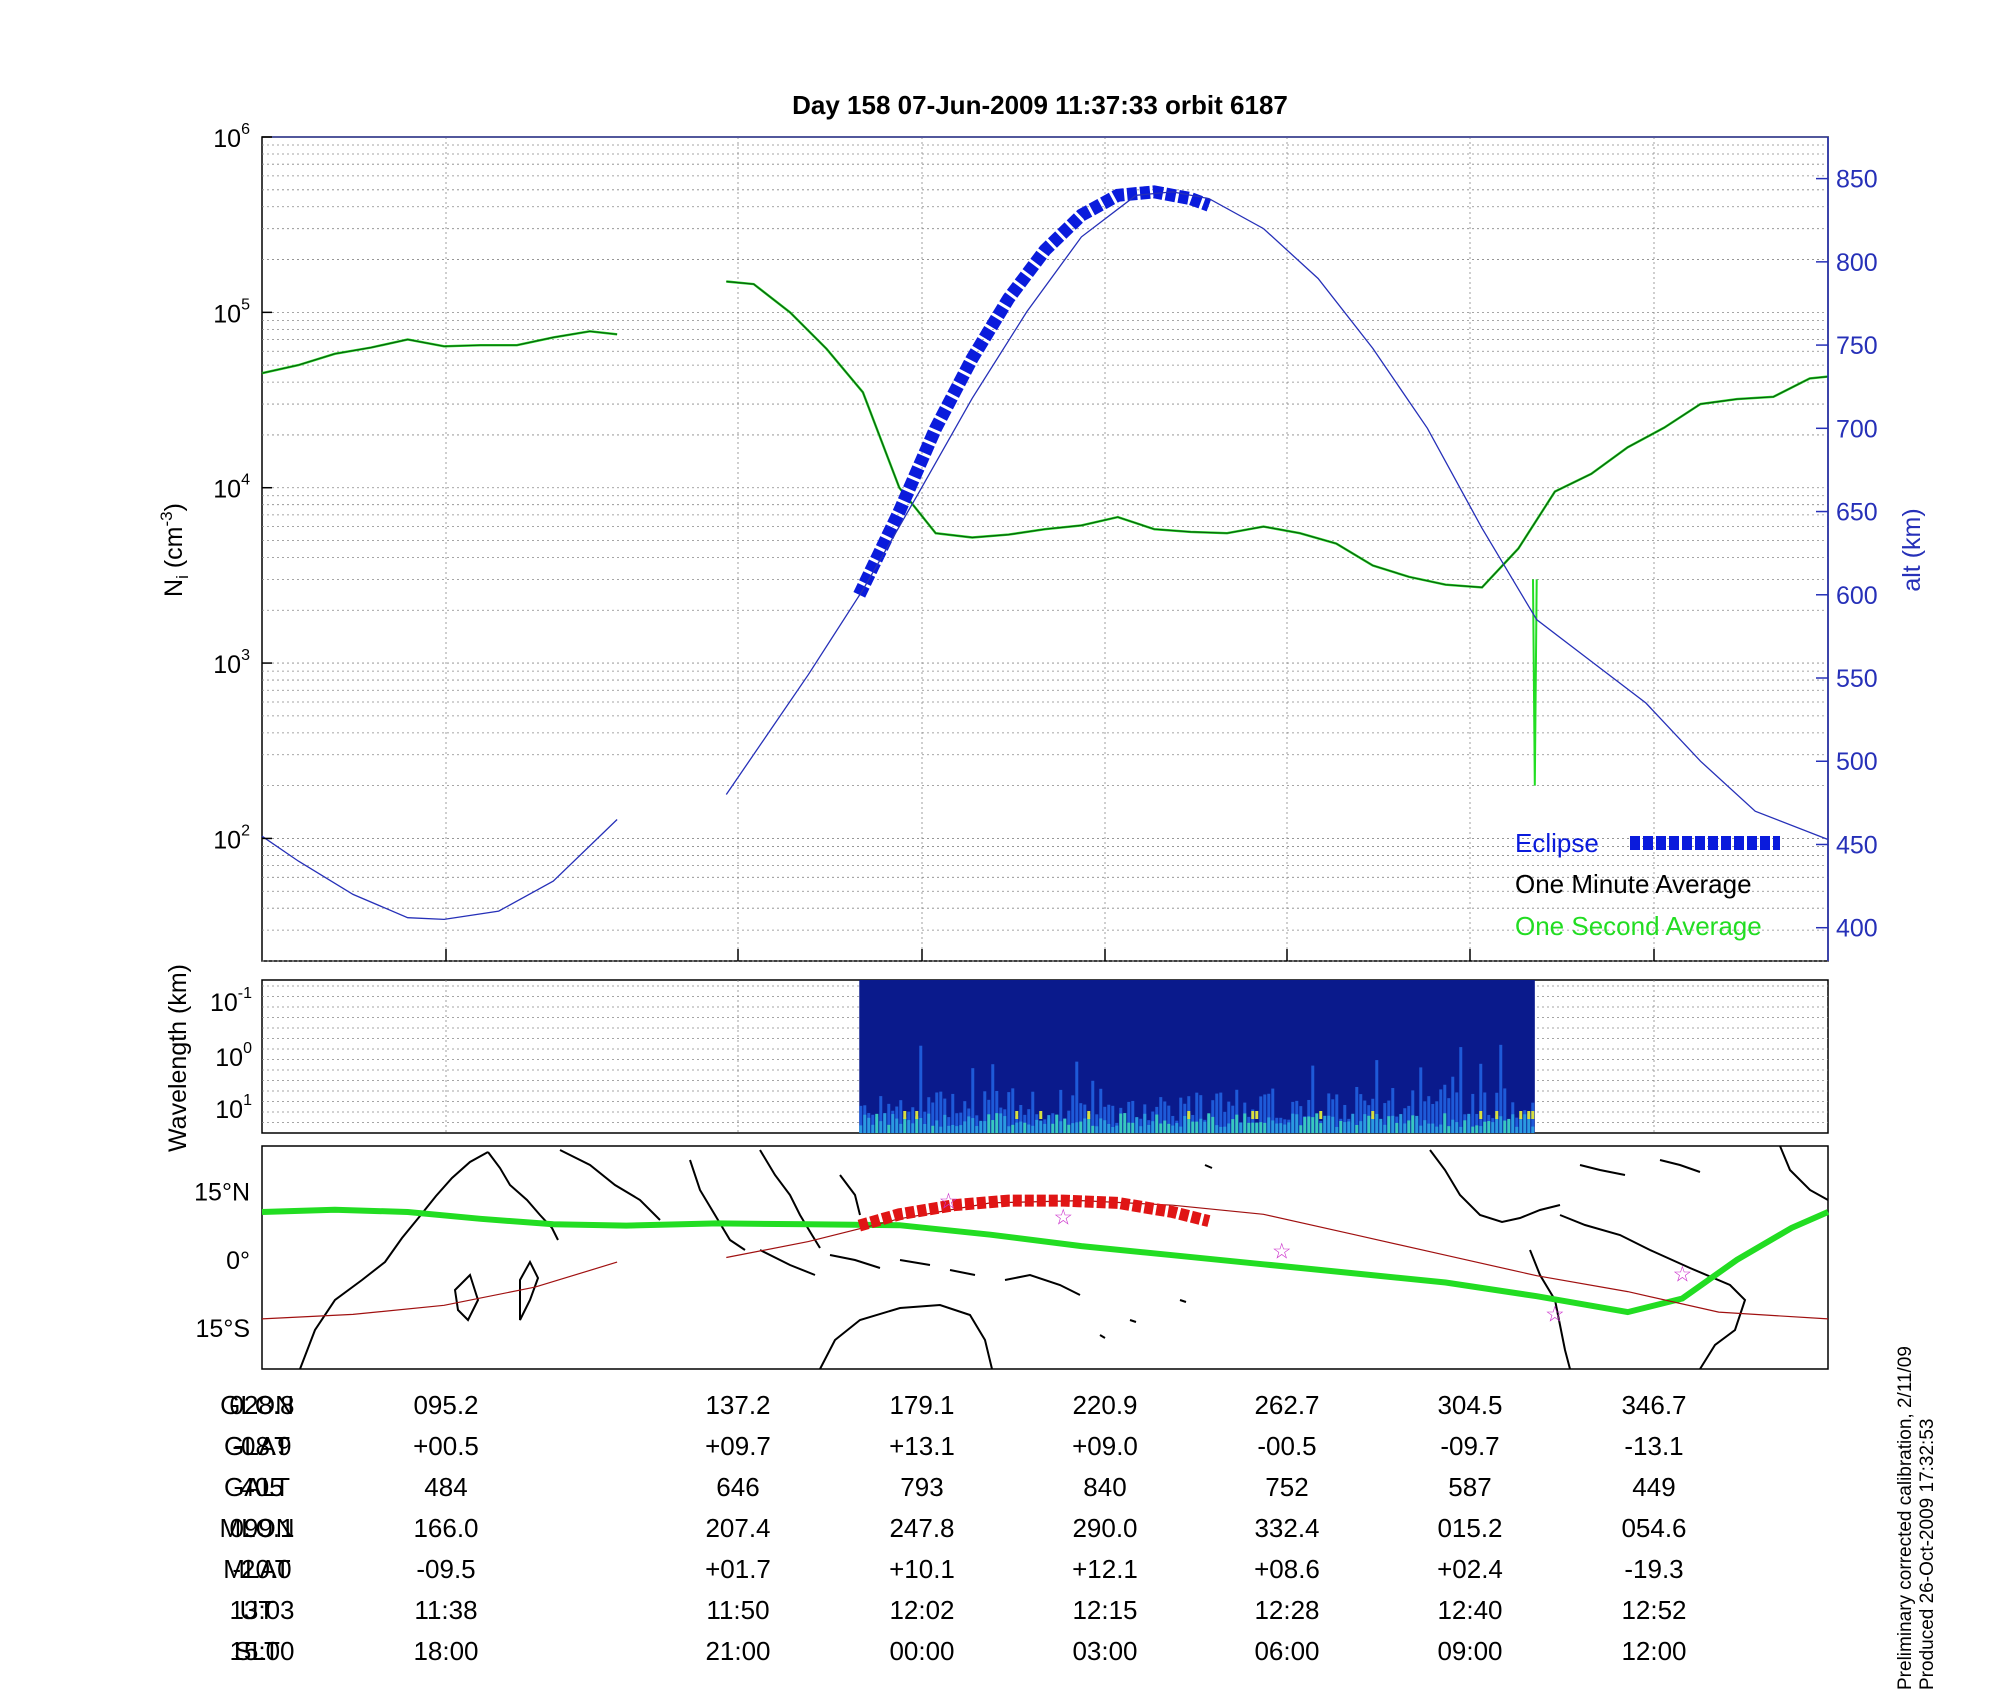 This screenshot has height=1700, width=2000. Describe the element at coordinates (1638, 926) in the screenshot. I see `legend-second-label: One Second Average` at that location.